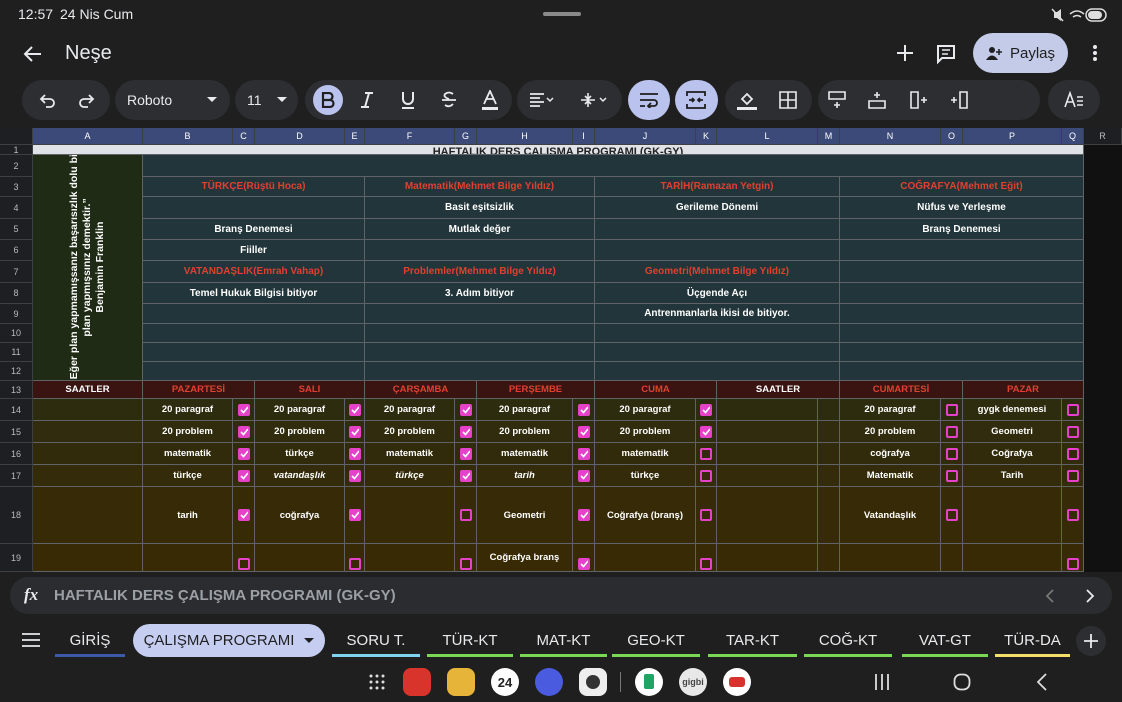  What do you see at coordinates (1012, 410) in the screenshot?
I see `task-cell: gygk denemesi` at bounding box center [1012, 410].